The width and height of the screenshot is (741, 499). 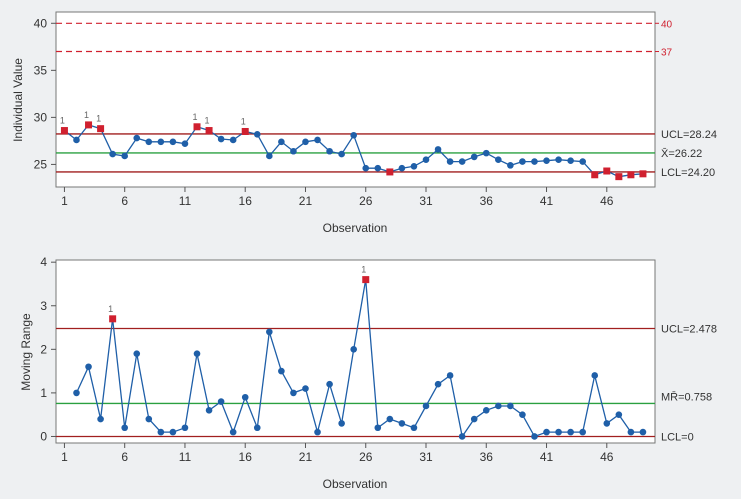 What do you see at coordinates (41, 164) in the screenshot?
I see `individuals-y-tick-label: 25` at bounding box center [41, 164].